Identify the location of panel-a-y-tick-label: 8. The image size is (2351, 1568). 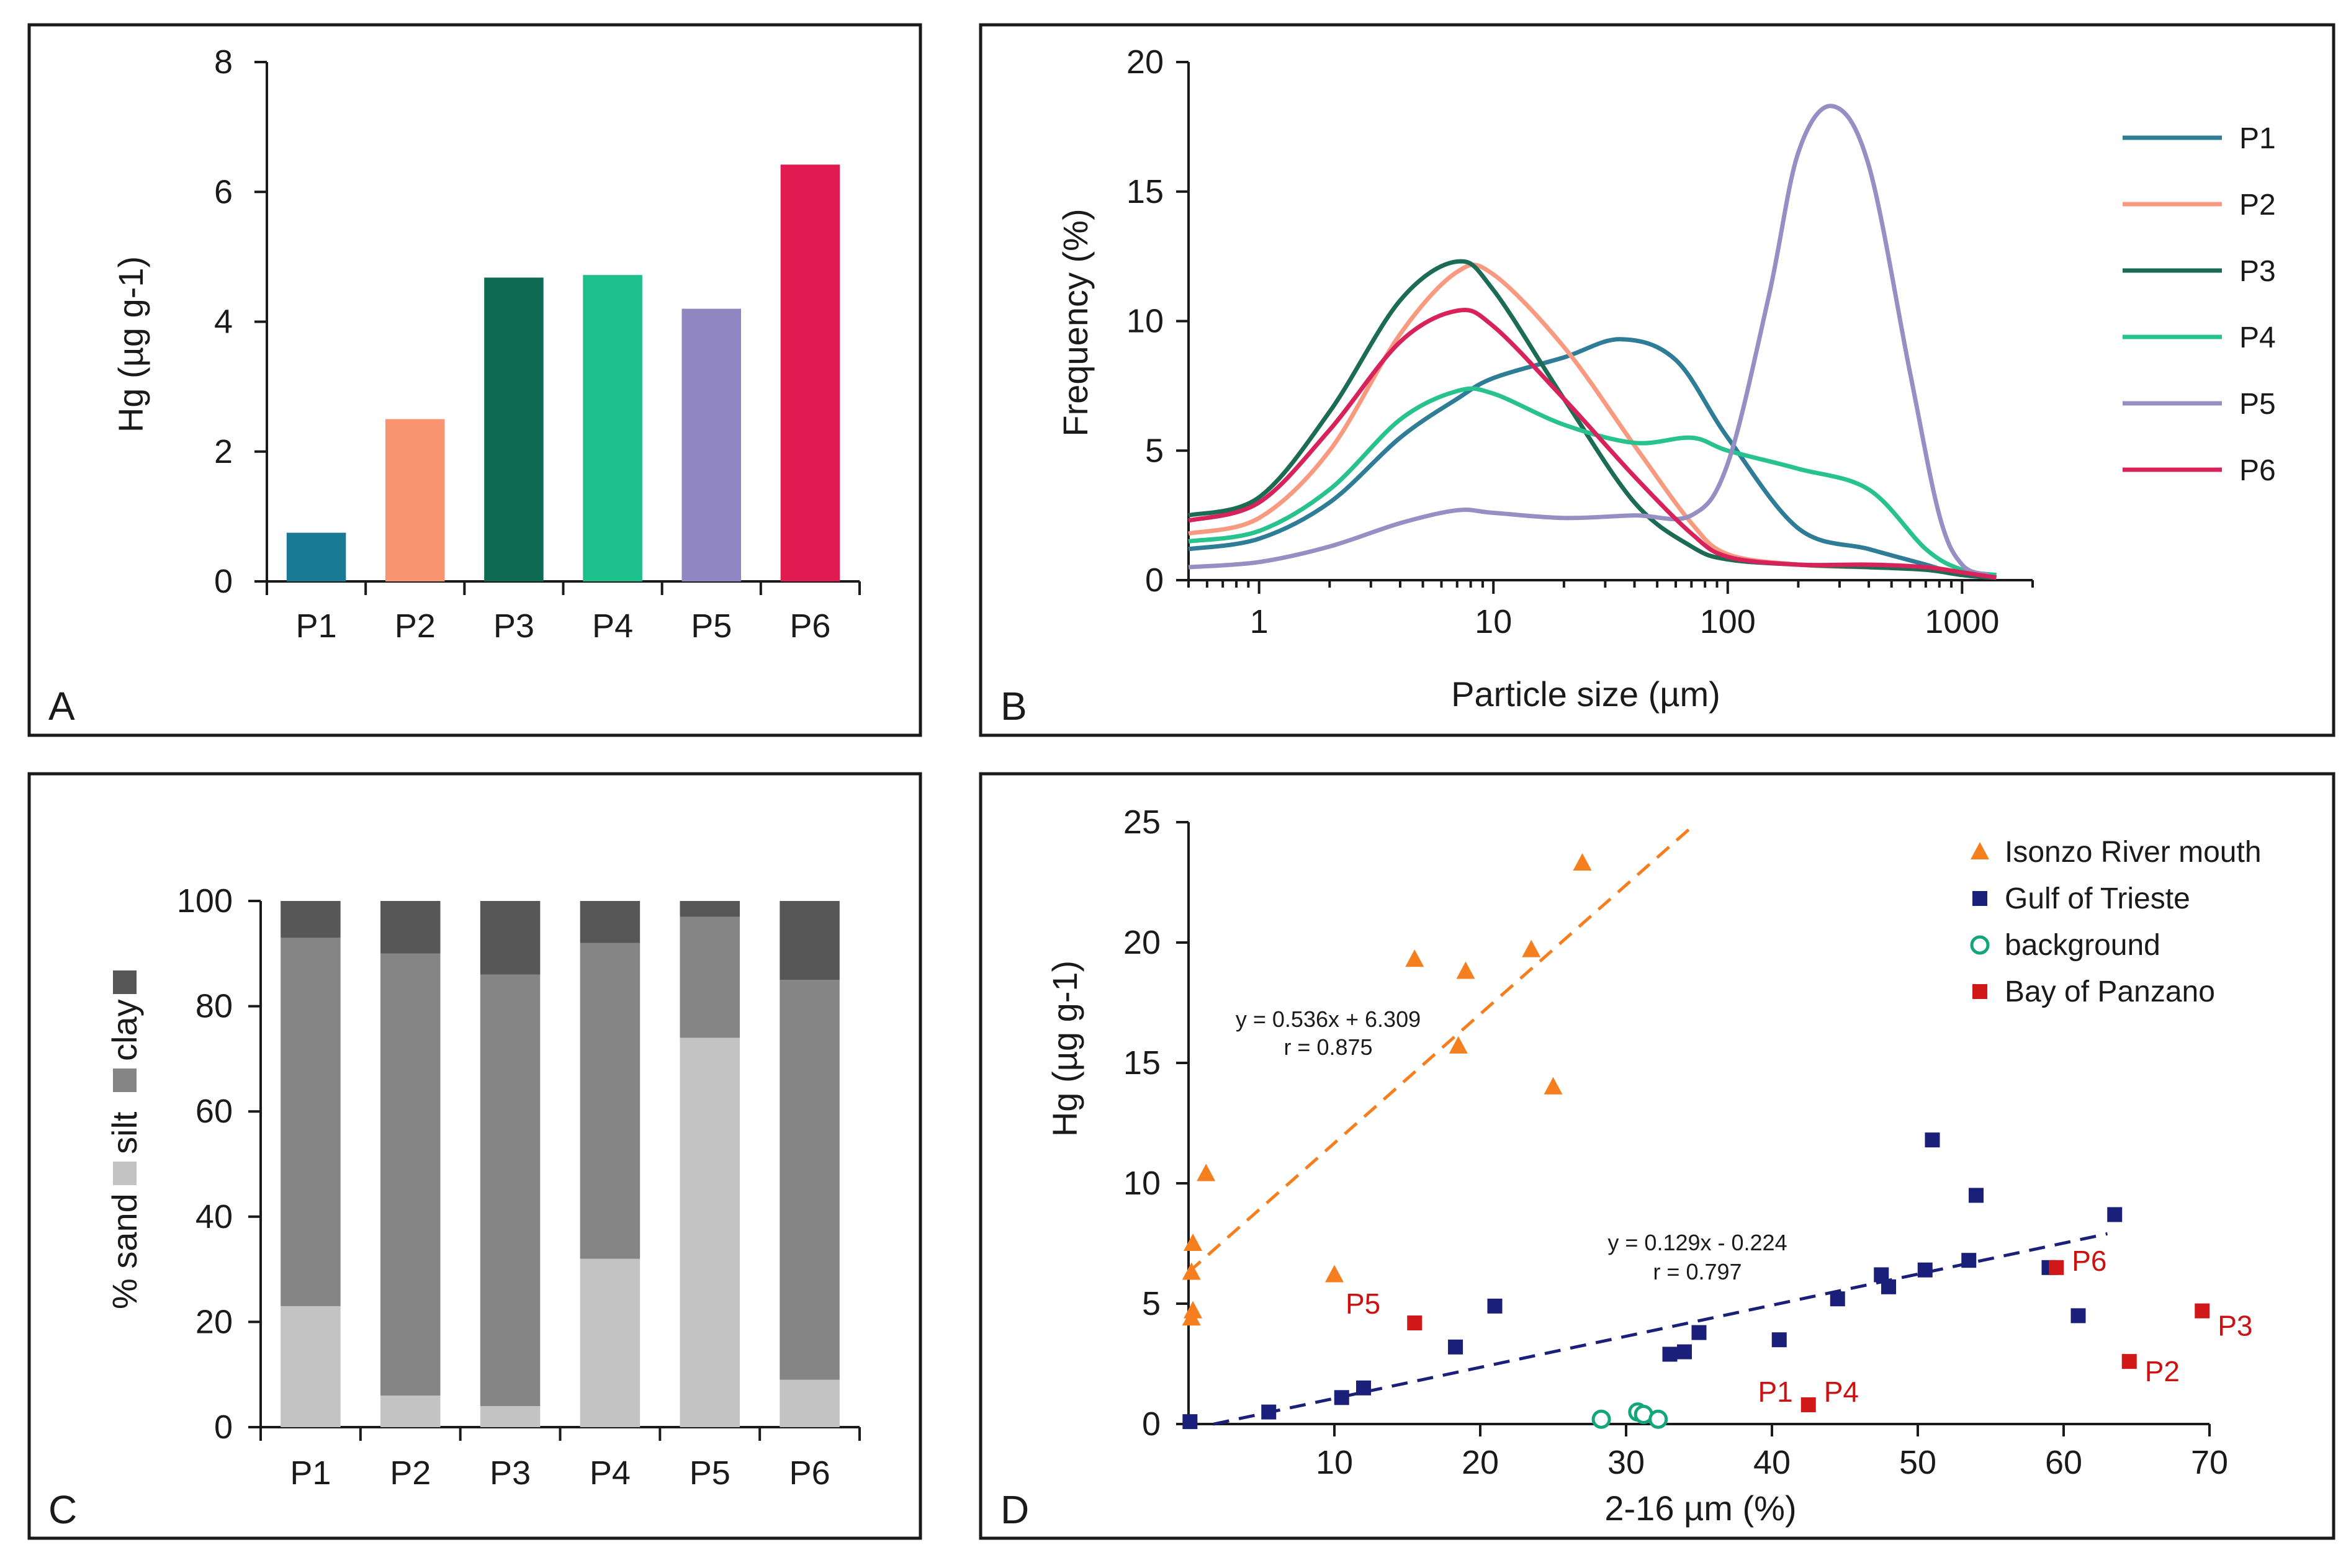
(224, 62).